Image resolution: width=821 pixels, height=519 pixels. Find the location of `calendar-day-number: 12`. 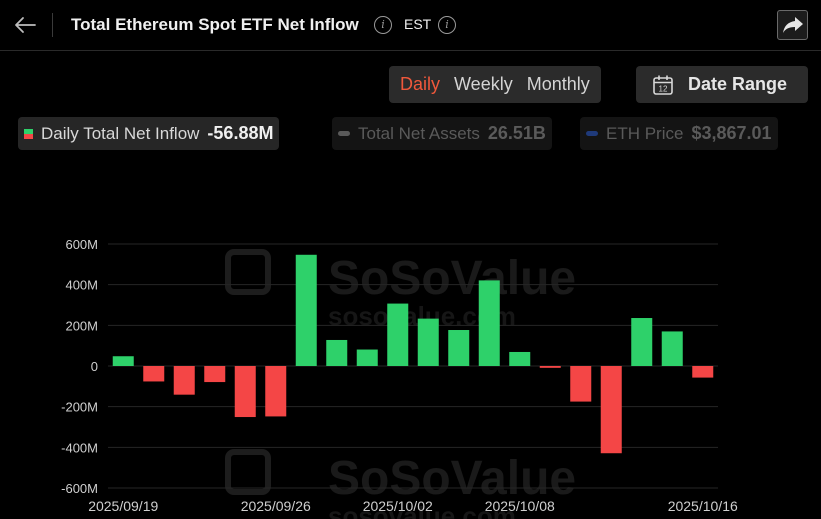

calendar-day-number: 12 is located at coordinates (663, 88).